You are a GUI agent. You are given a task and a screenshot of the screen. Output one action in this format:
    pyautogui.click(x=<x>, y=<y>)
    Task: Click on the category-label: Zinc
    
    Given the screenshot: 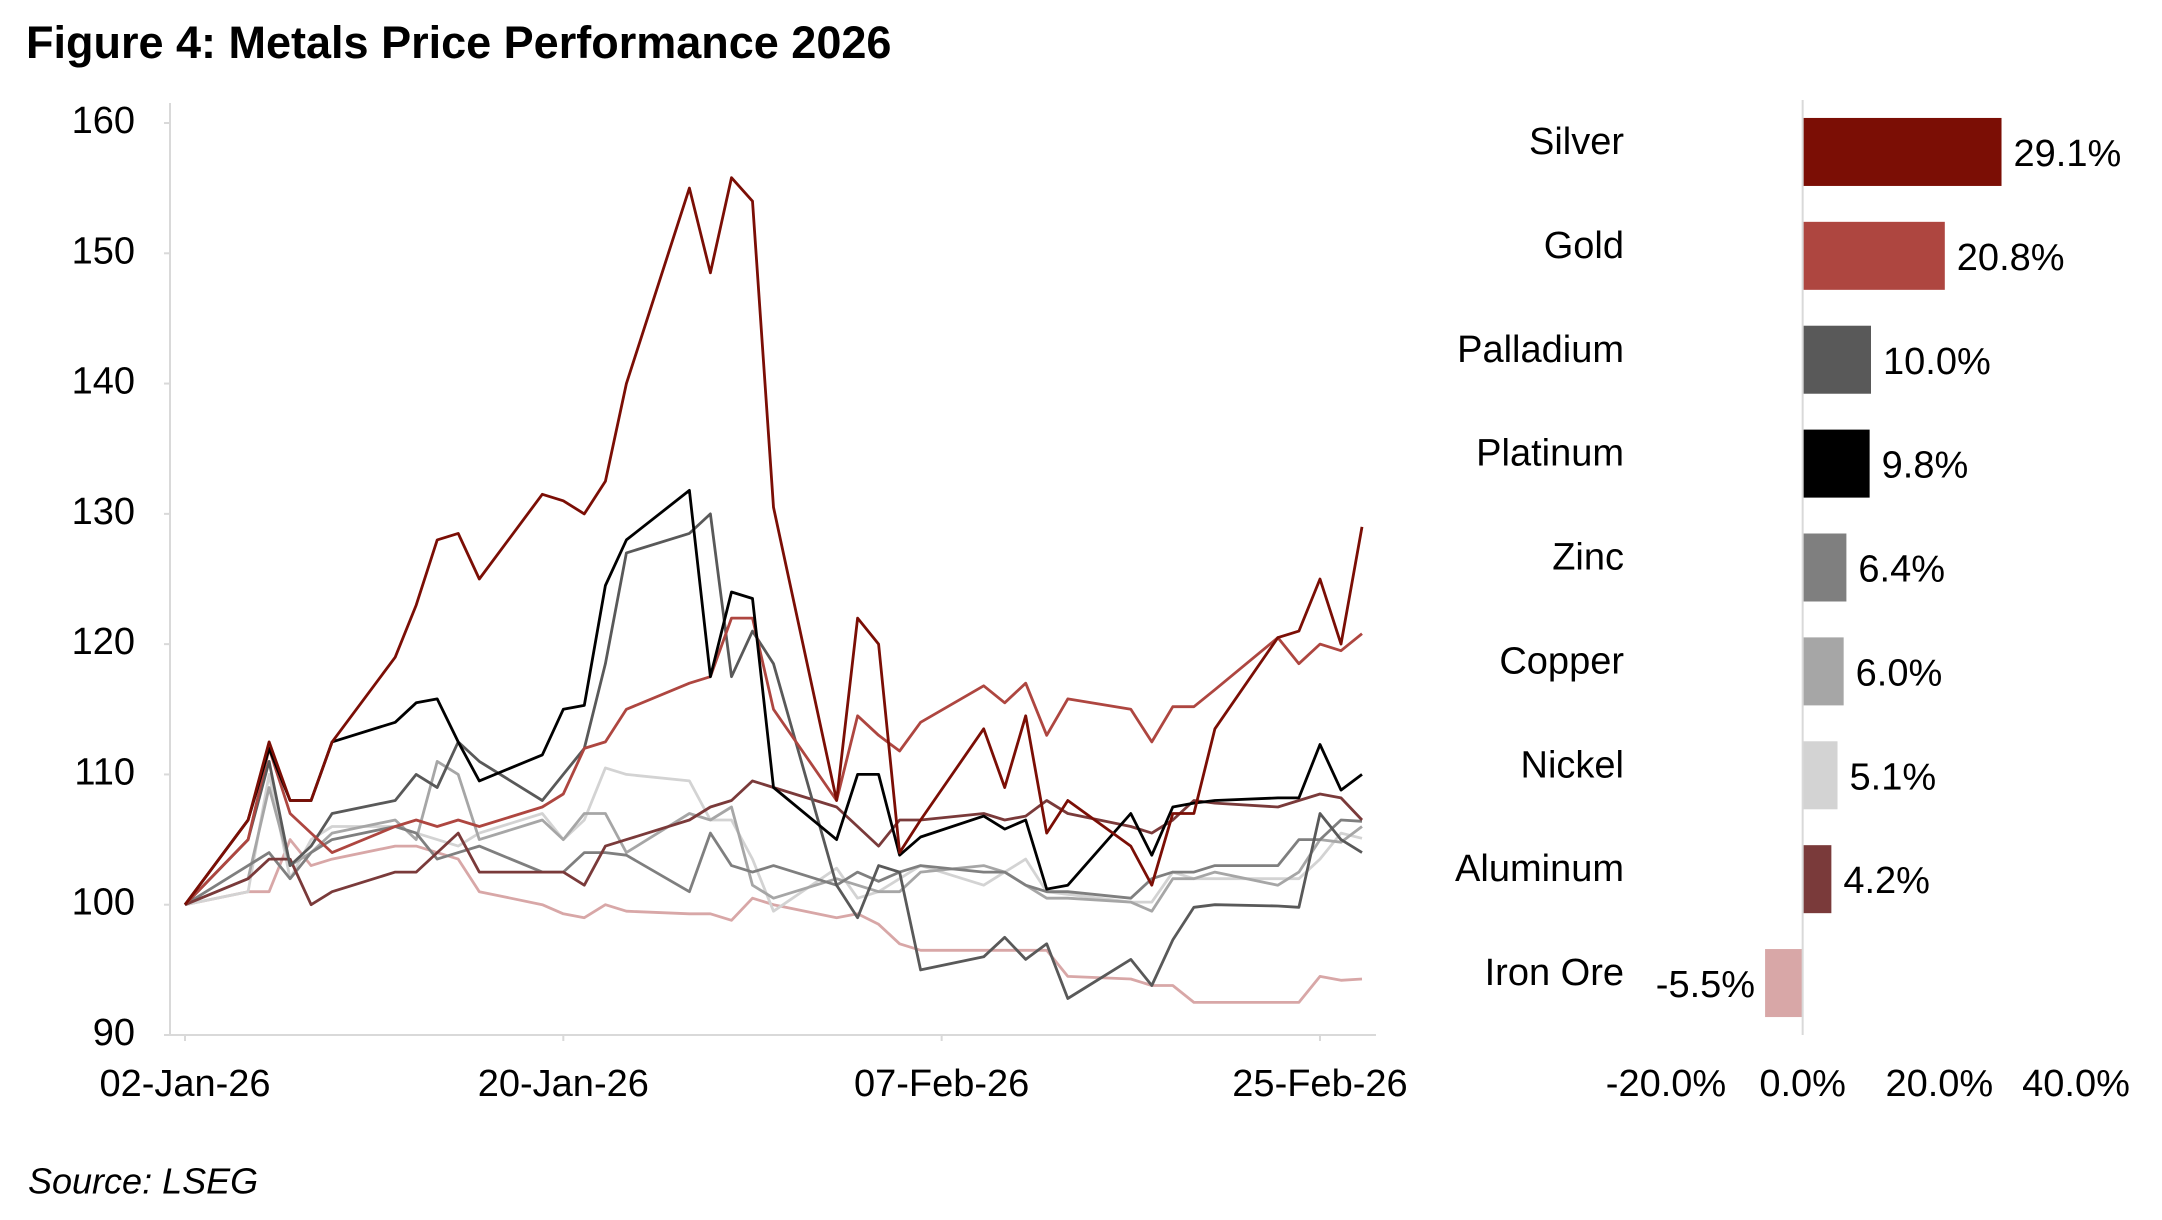 What is the action you would take?
    pyautogui.click(x=1588, y=558)
    